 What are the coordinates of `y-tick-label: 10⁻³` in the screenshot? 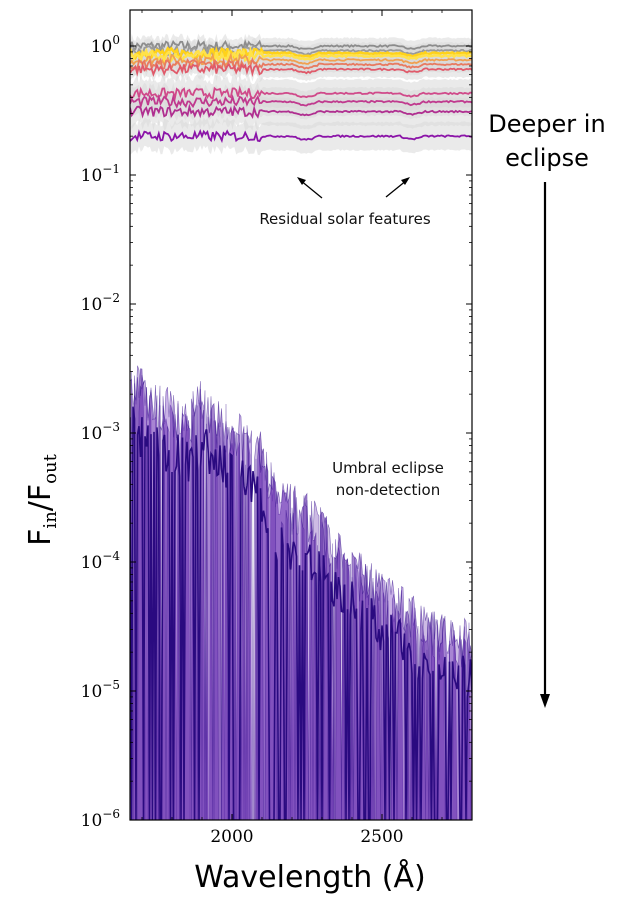 It's located at (100, 432).